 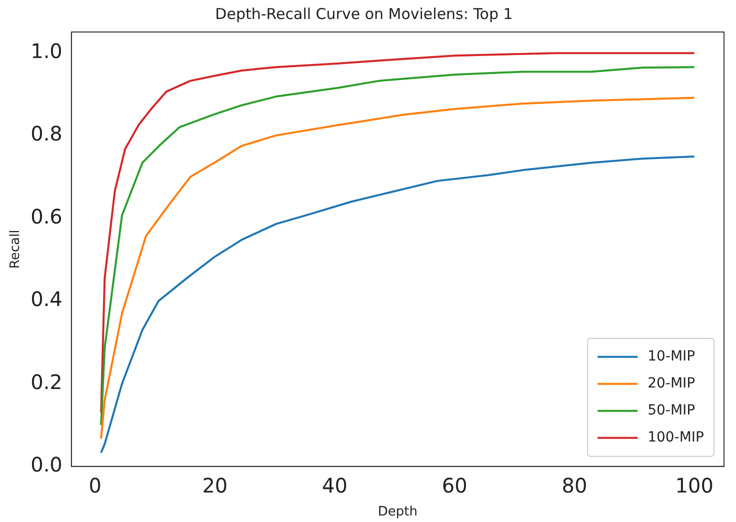 I want to click on y-tick-label: 0.0, so click(x=46, y=464).